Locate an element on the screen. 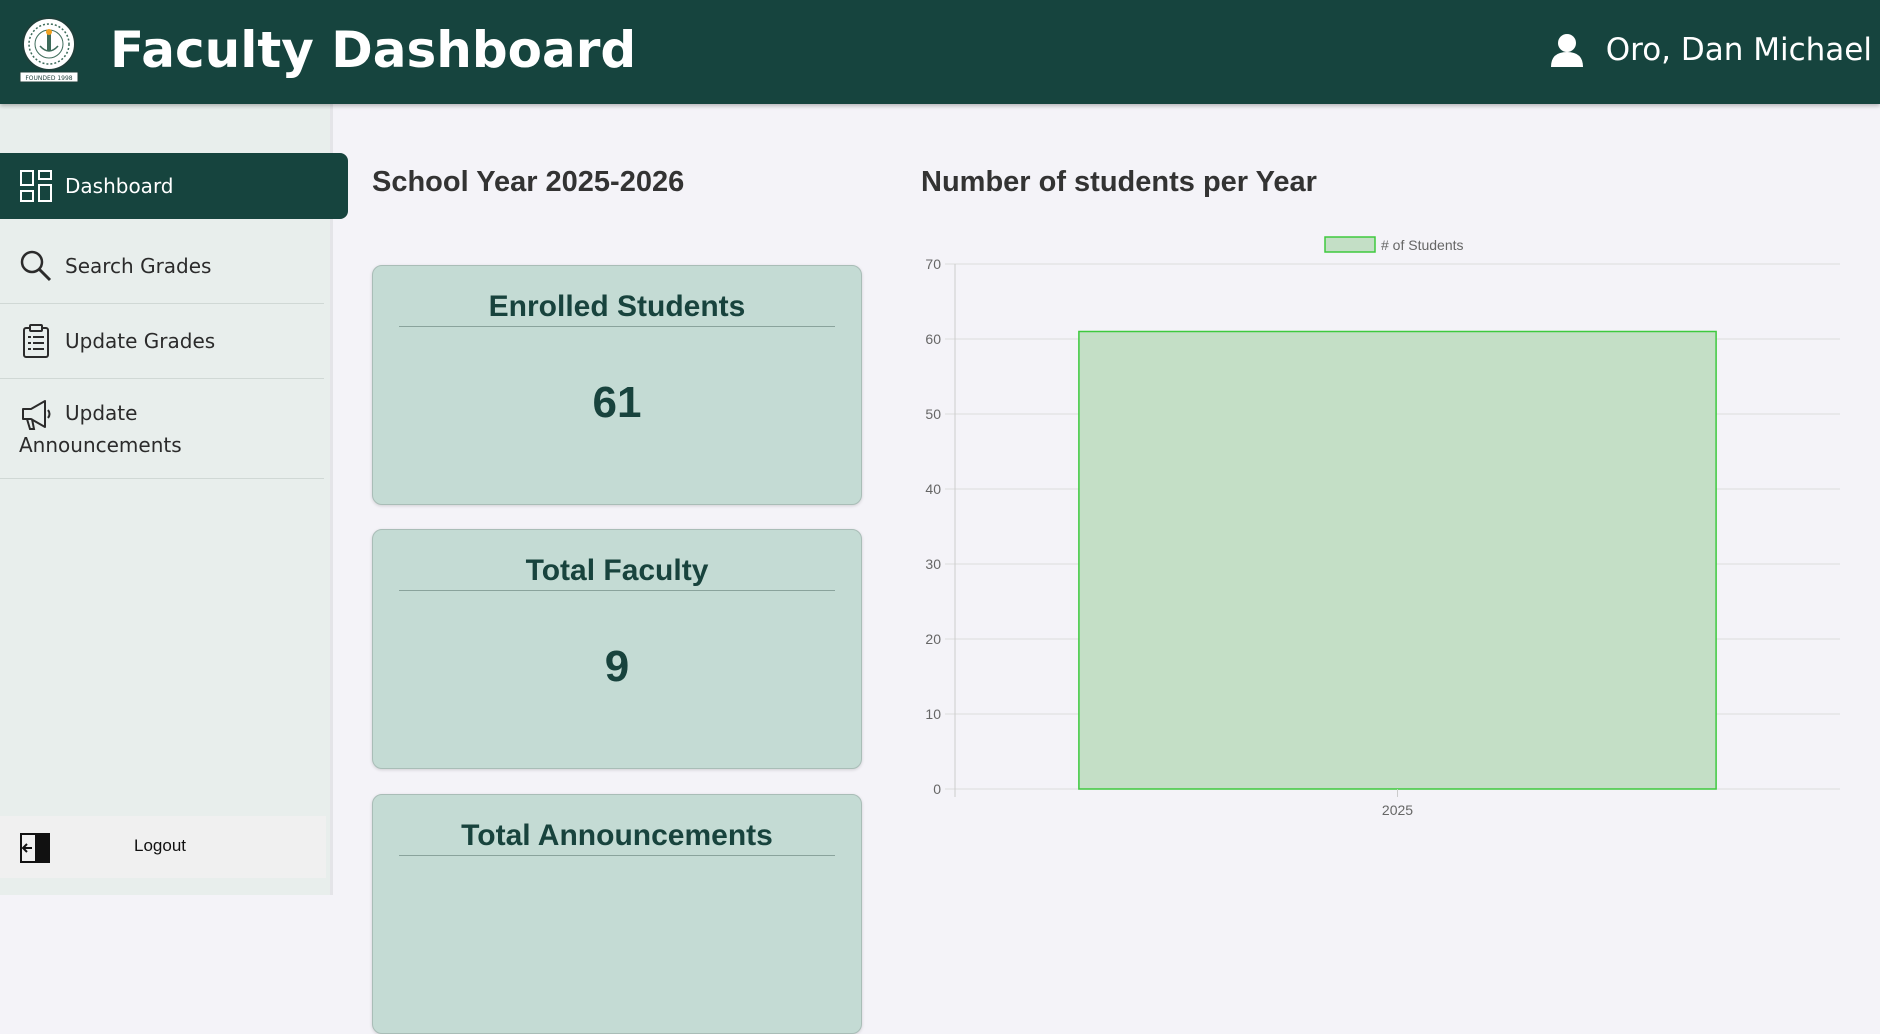 Image resolution: width=1880 pixels, height=1034 pixels. sidebar-item-search-grades: Search Grades is located at coordinates (162, 266).